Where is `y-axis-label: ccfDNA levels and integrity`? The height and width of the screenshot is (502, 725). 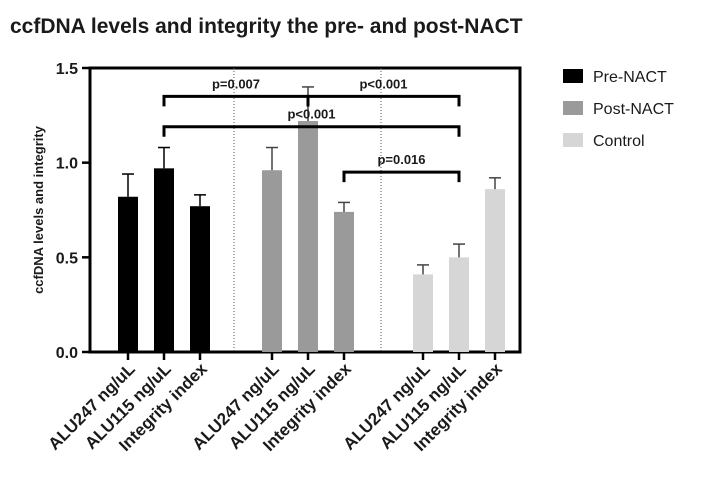
y-axis-label: ccfDNA levels and integrity is located at coordinates (38, 209).